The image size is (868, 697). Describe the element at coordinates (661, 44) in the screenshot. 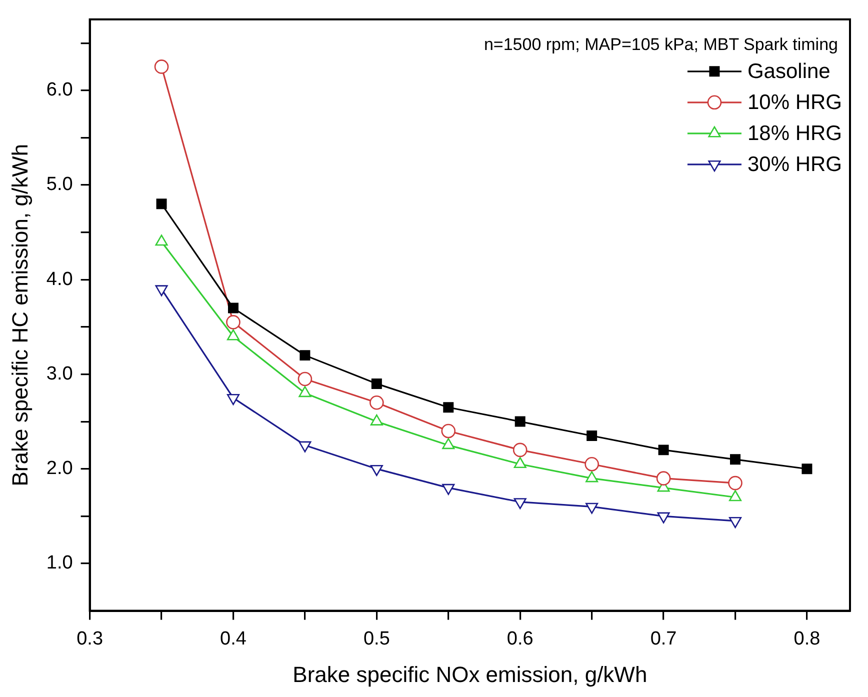

I see `annotation: n=1500 rpm; MAP=105 kPa; MBT Spark timing` at that location.